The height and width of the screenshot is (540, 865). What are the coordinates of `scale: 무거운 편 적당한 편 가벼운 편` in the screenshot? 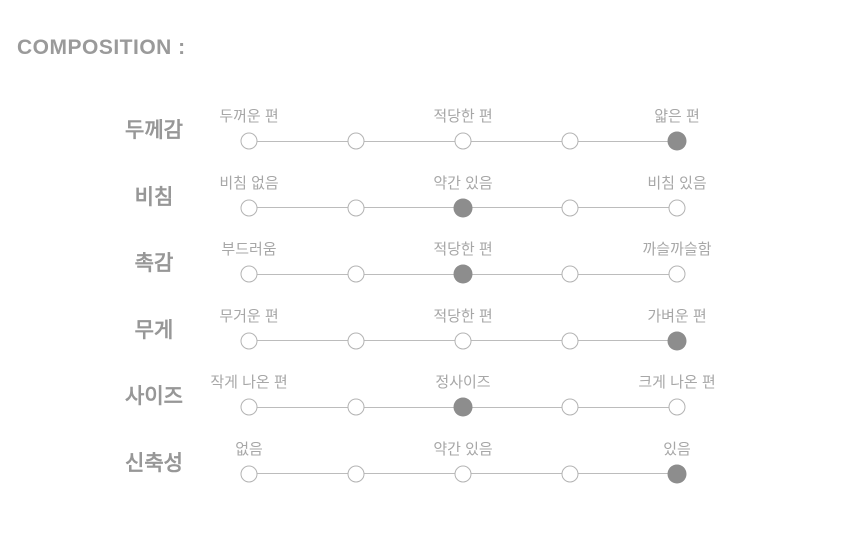 It's located at (463, 333).